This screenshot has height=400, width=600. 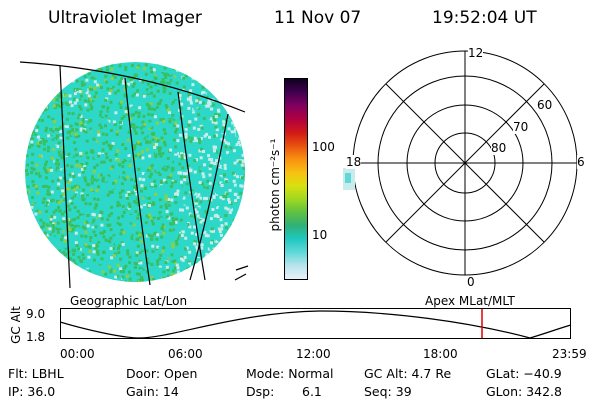 I want to click on altitude-curve, so click(x=316, y=324).